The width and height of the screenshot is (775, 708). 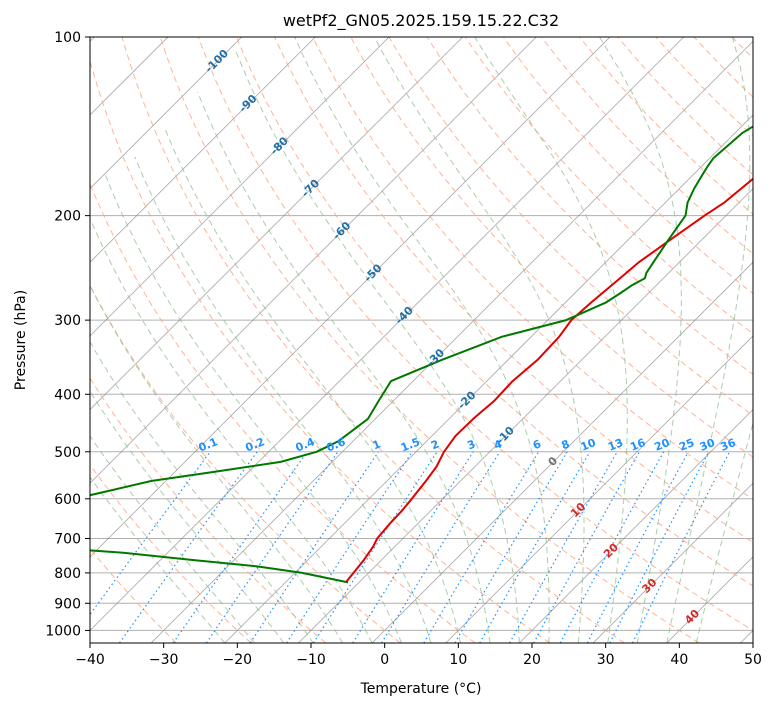 What do you see at coordinates (421, 21) in the screenshot?
I see `chart-title: wetPf2_GN05.2025.159.15.22.C32` at bounding box center [421, 21].